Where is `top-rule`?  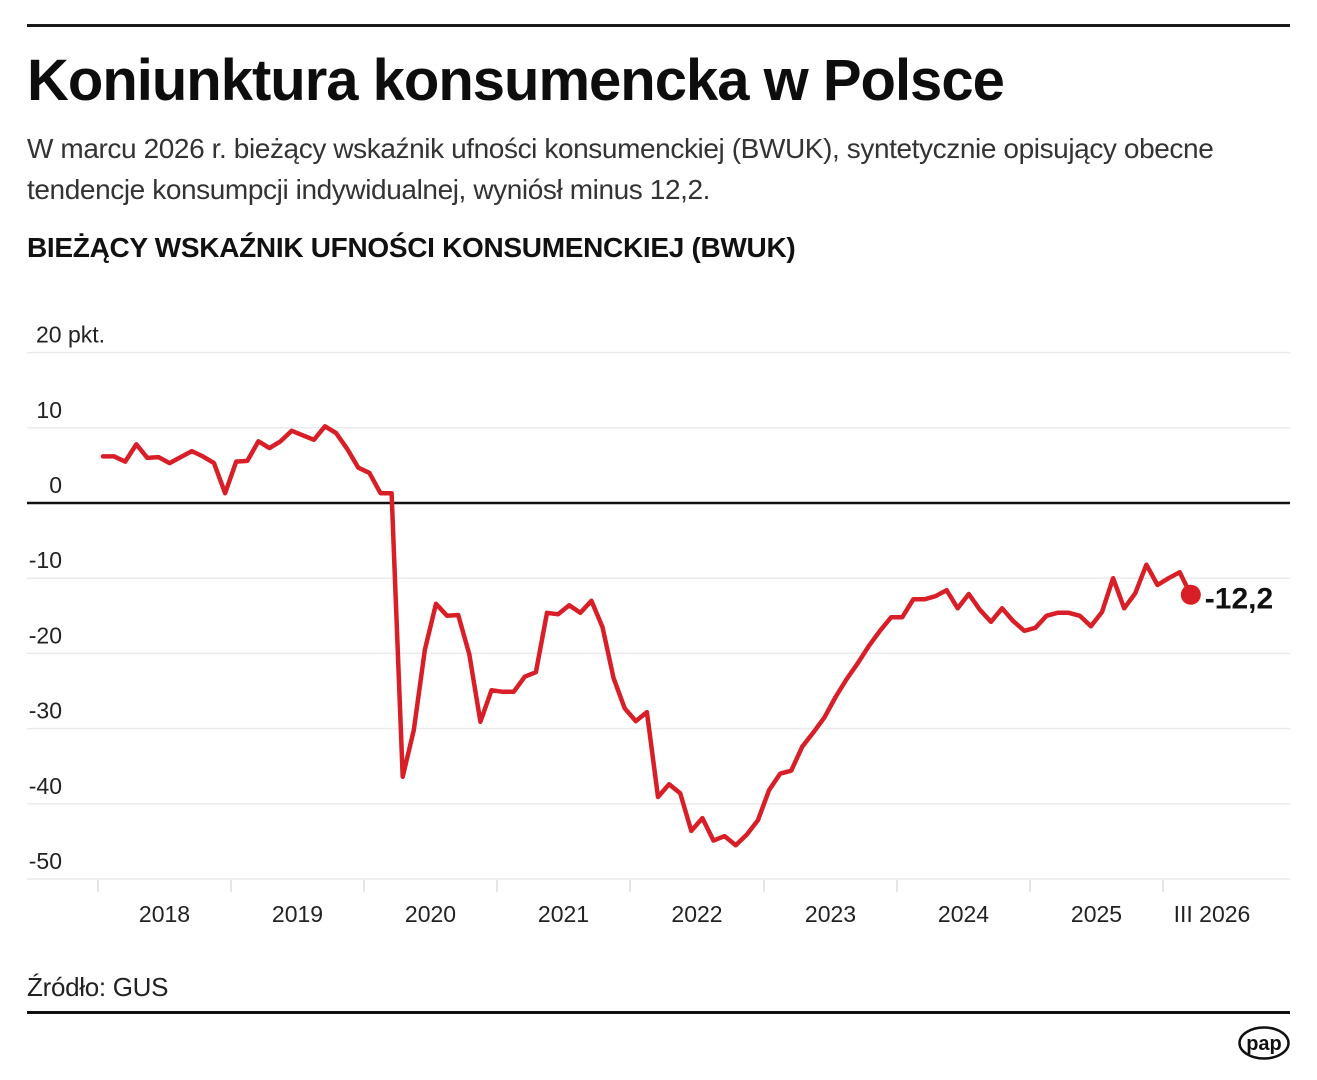 top-rule is located at coordinates (658, 25).